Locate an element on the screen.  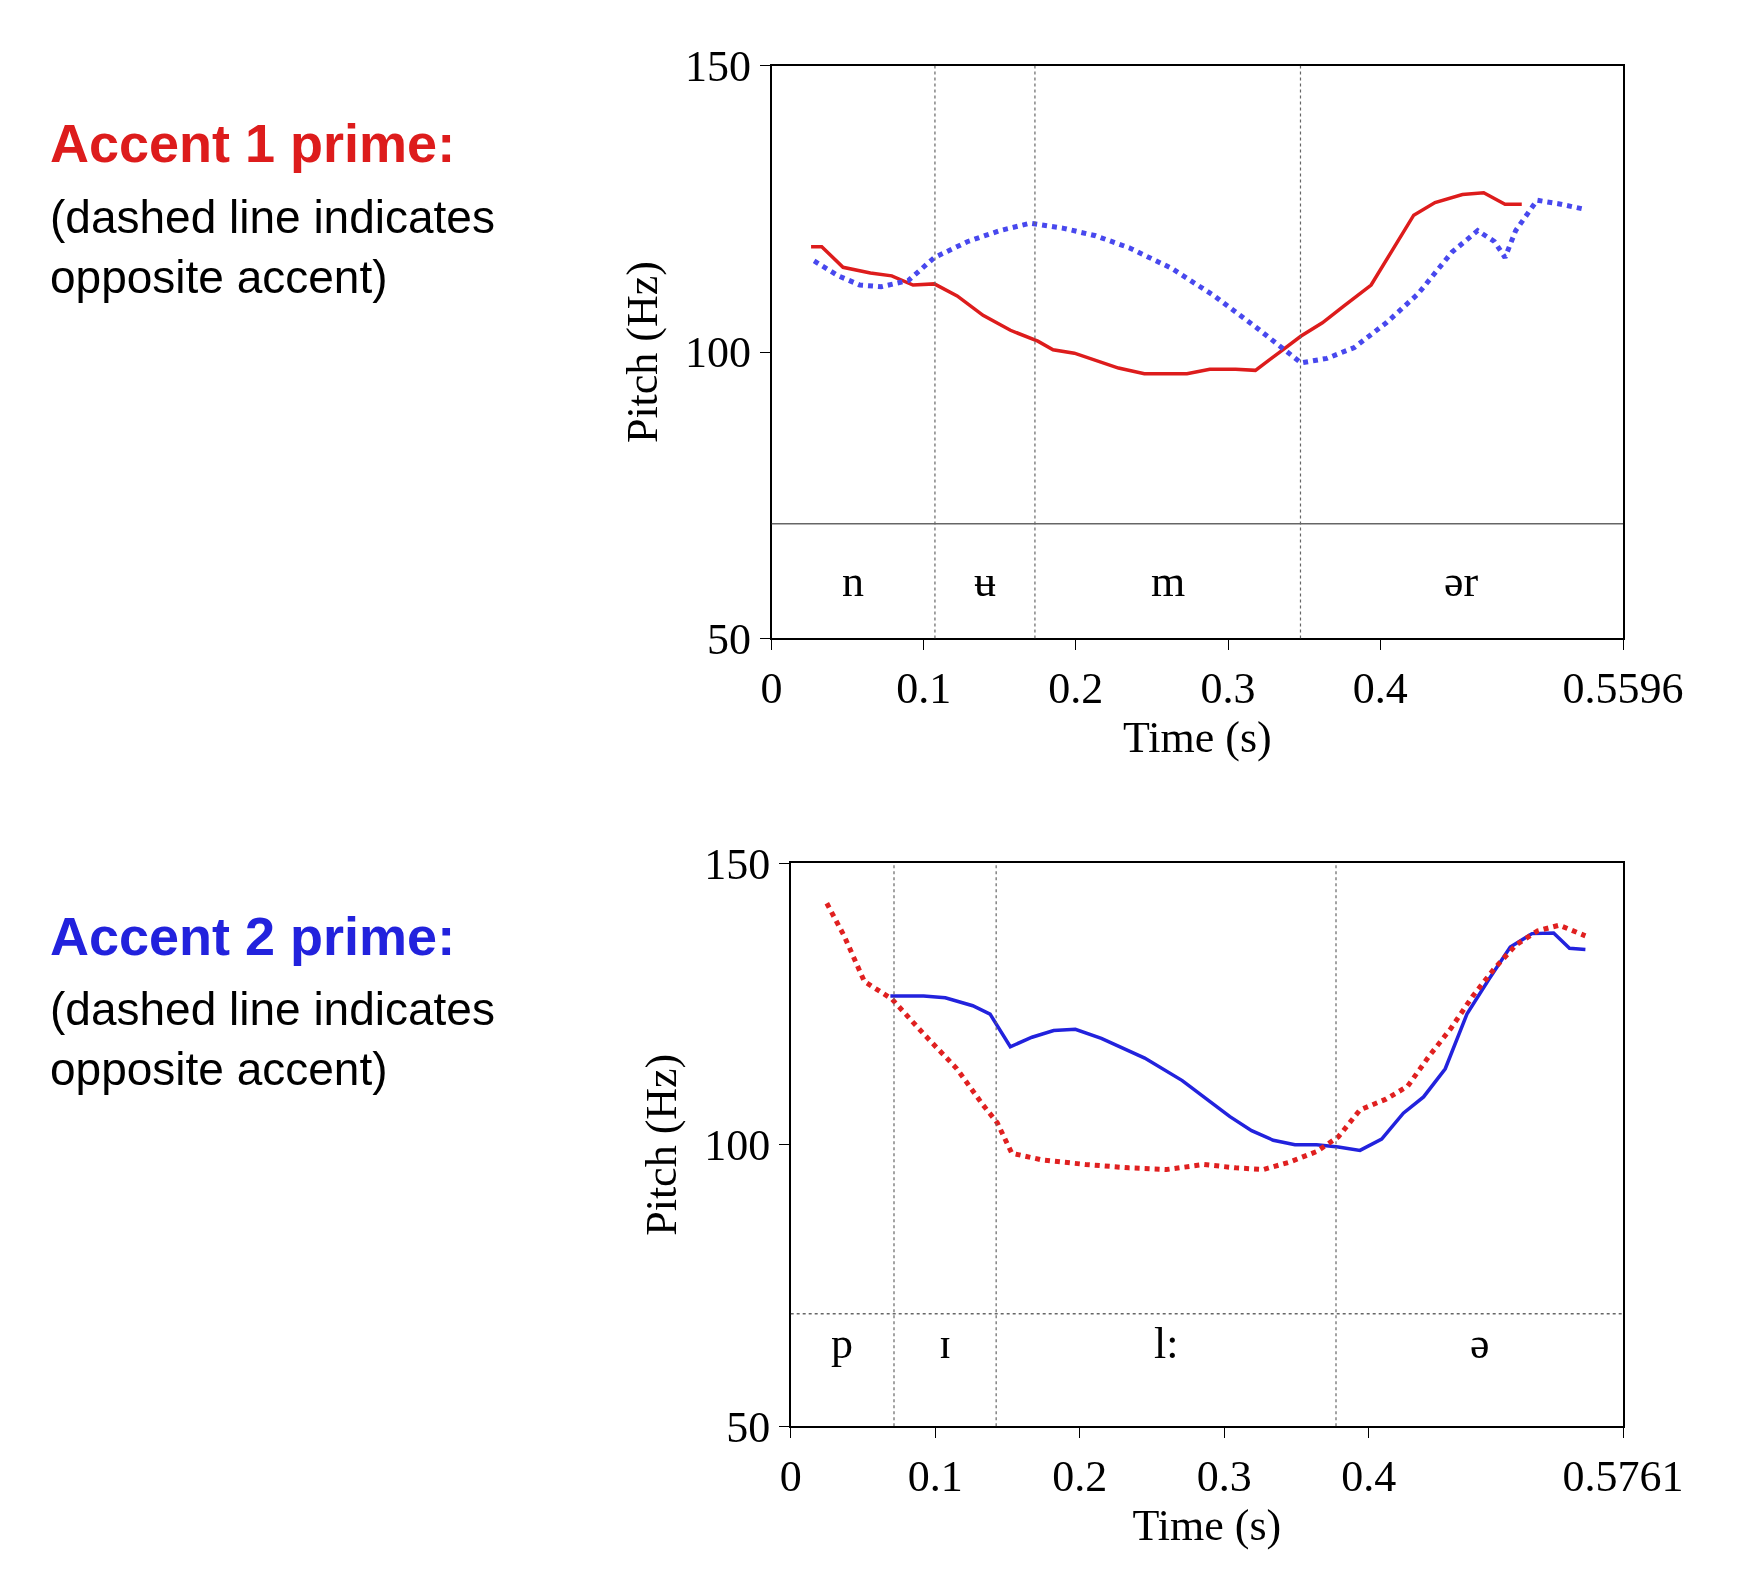
annotation: m is located at coordinates (1168, 581).